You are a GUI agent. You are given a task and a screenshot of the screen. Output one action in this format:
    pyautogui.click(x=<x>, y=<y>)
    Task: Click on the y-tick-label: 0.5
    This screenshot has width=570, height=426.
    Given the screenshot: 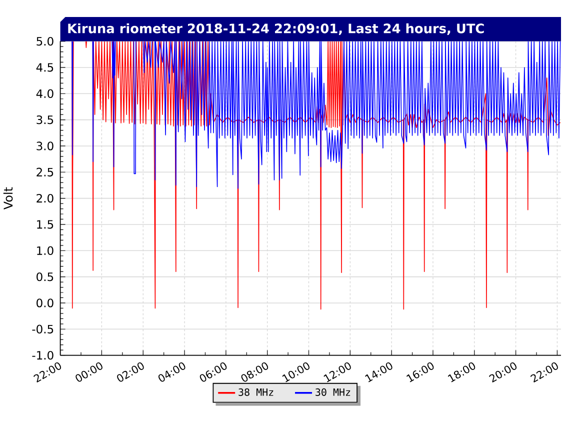 What is the action you would take?
    pyautogui.click(x=45, y=277)
    